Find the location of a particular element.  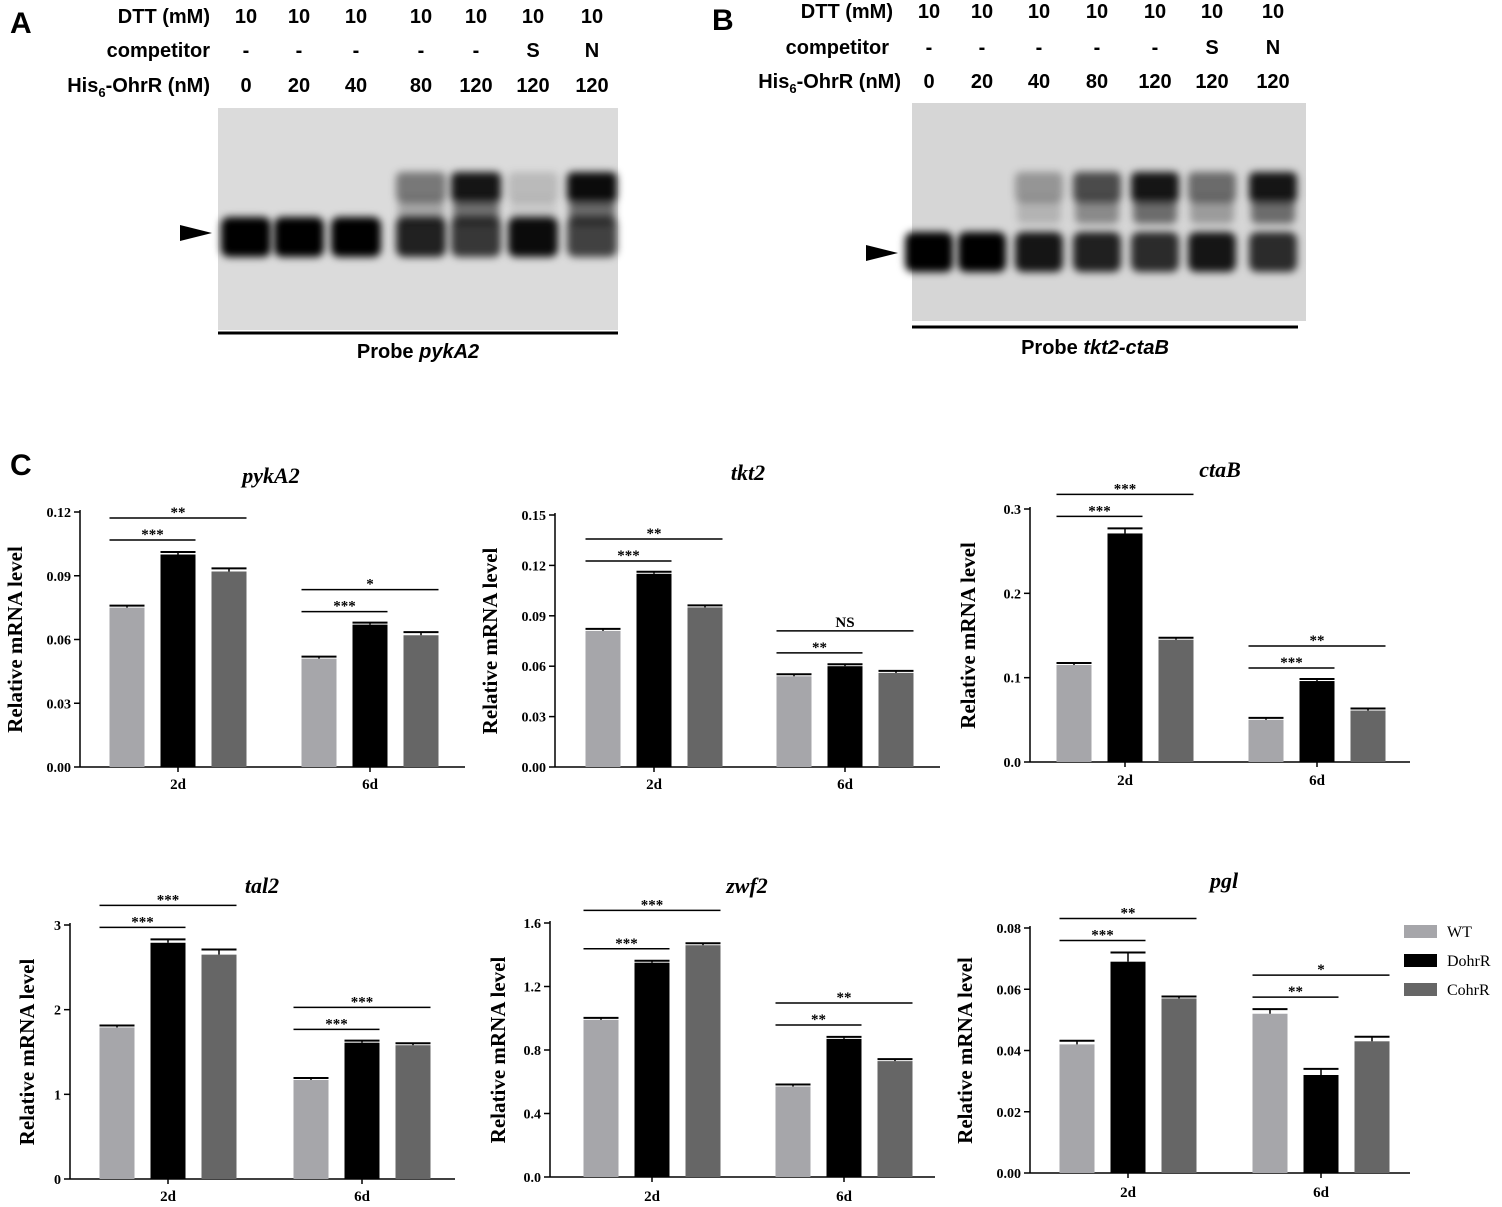

y-tick-label: 0.09 is located at coordinates (59, 577).